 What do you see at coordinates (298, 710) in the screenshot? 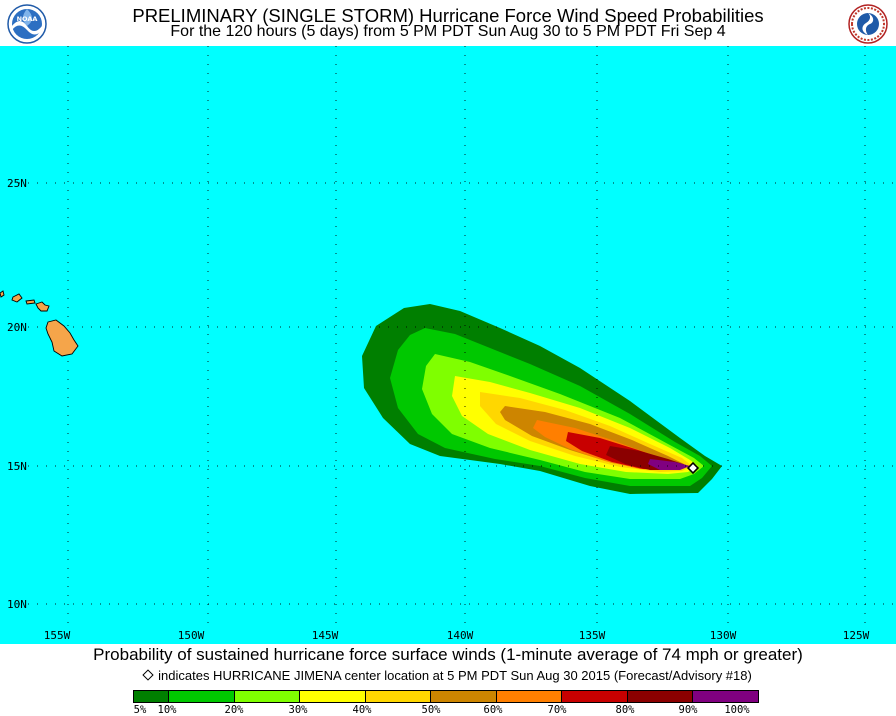
I see `legend-label: 30%` at bounding box center [298, 710].